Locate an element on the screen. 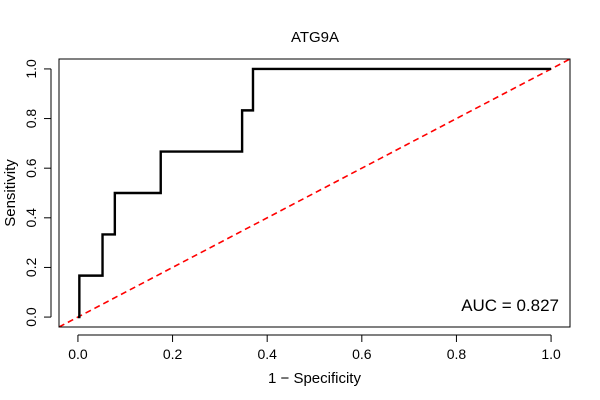 The height and width of the screenshot is (400, 600). x-tick-label: 0.0 is located at coordinates (78, 354).